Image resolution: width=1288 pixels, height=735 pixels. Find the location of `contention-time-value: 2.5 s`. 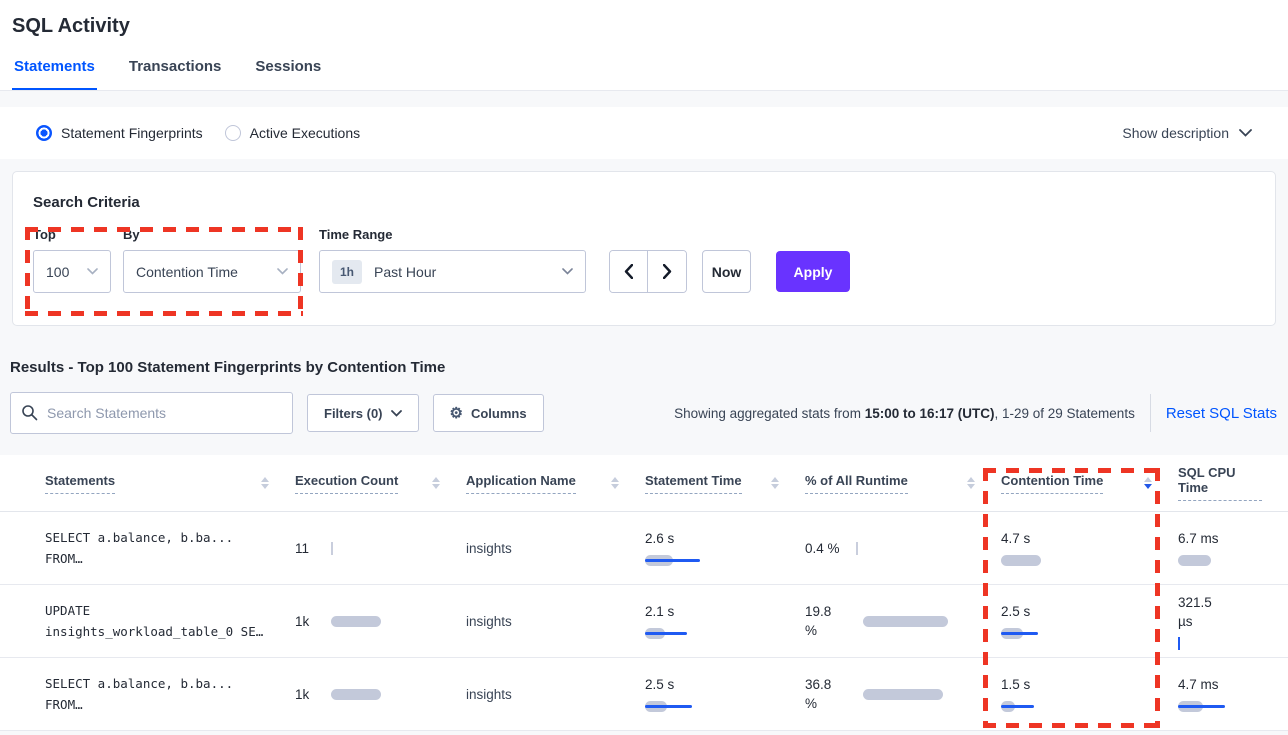

contention-time-value: 2.5 s is located at coordinates (1016, 611).